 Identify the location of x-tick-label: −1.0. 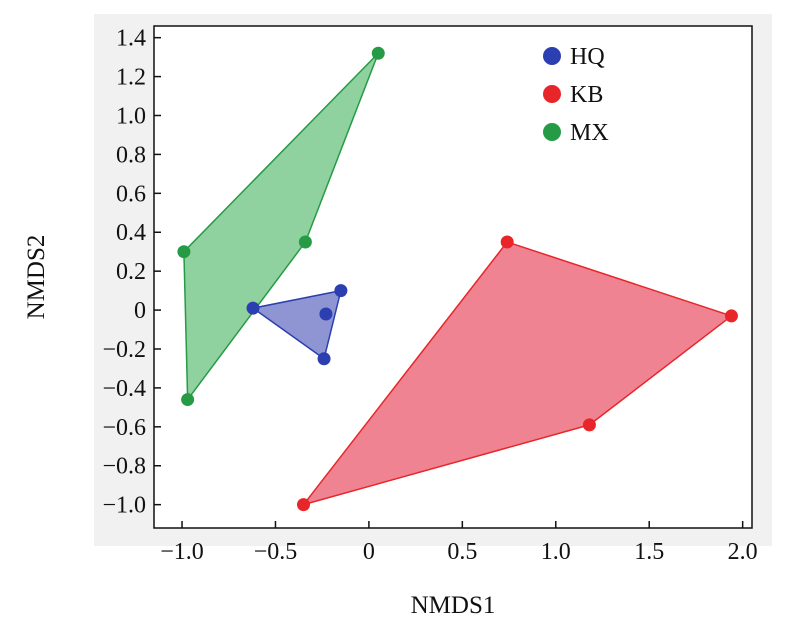
(182, 552).